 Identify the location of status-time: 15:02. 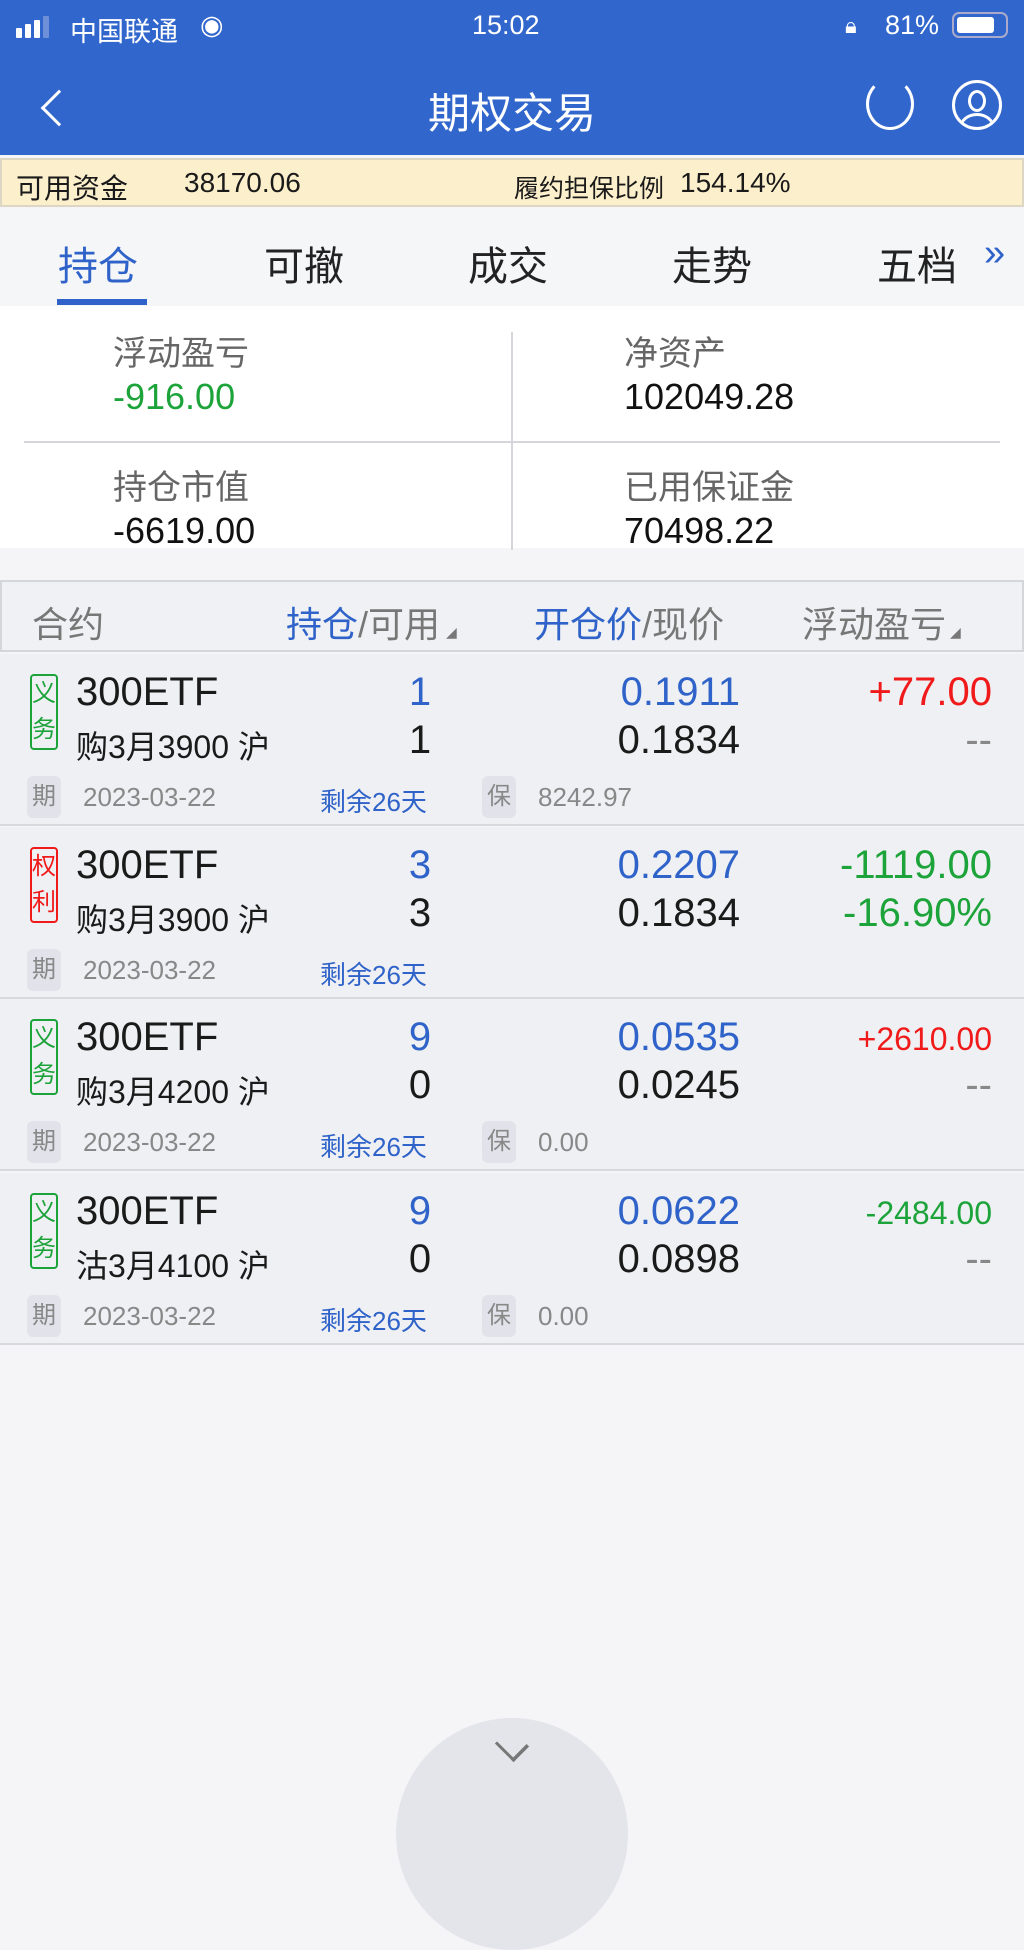
(506, 25).